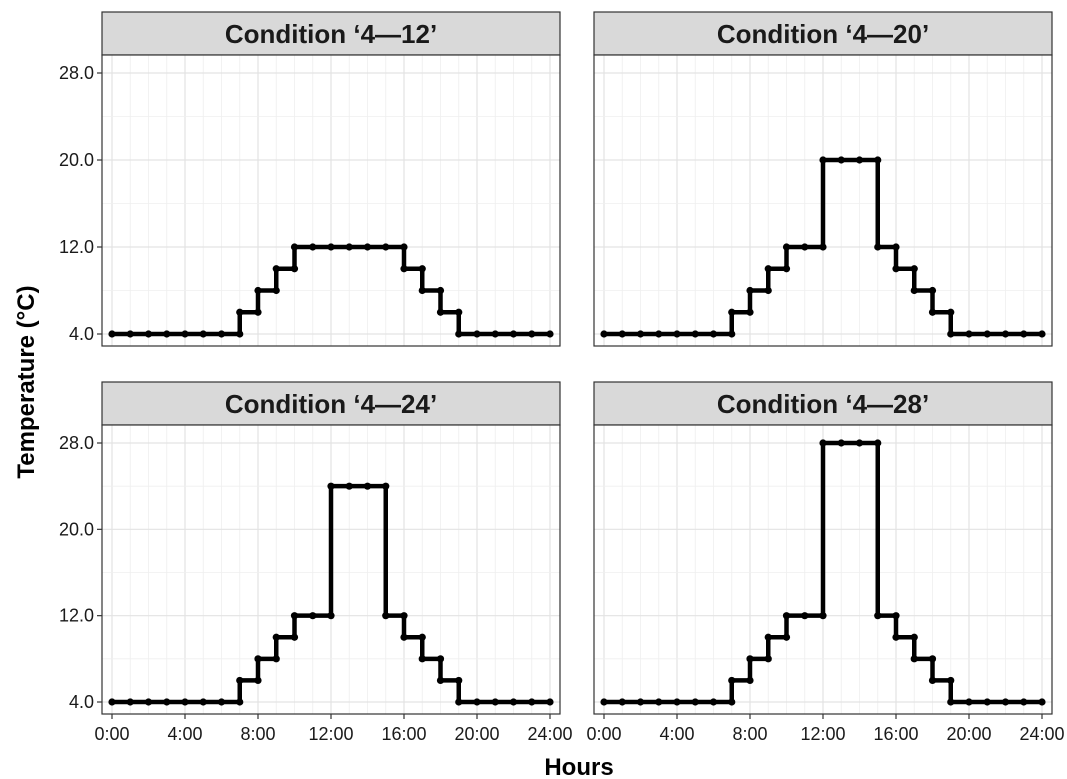 This screenshot has height=779, width=1067. What do you see at coordinates (76, 160) in the screenshot?
I see `y-tick-label: 20.0` at bounding box center [76, 160].